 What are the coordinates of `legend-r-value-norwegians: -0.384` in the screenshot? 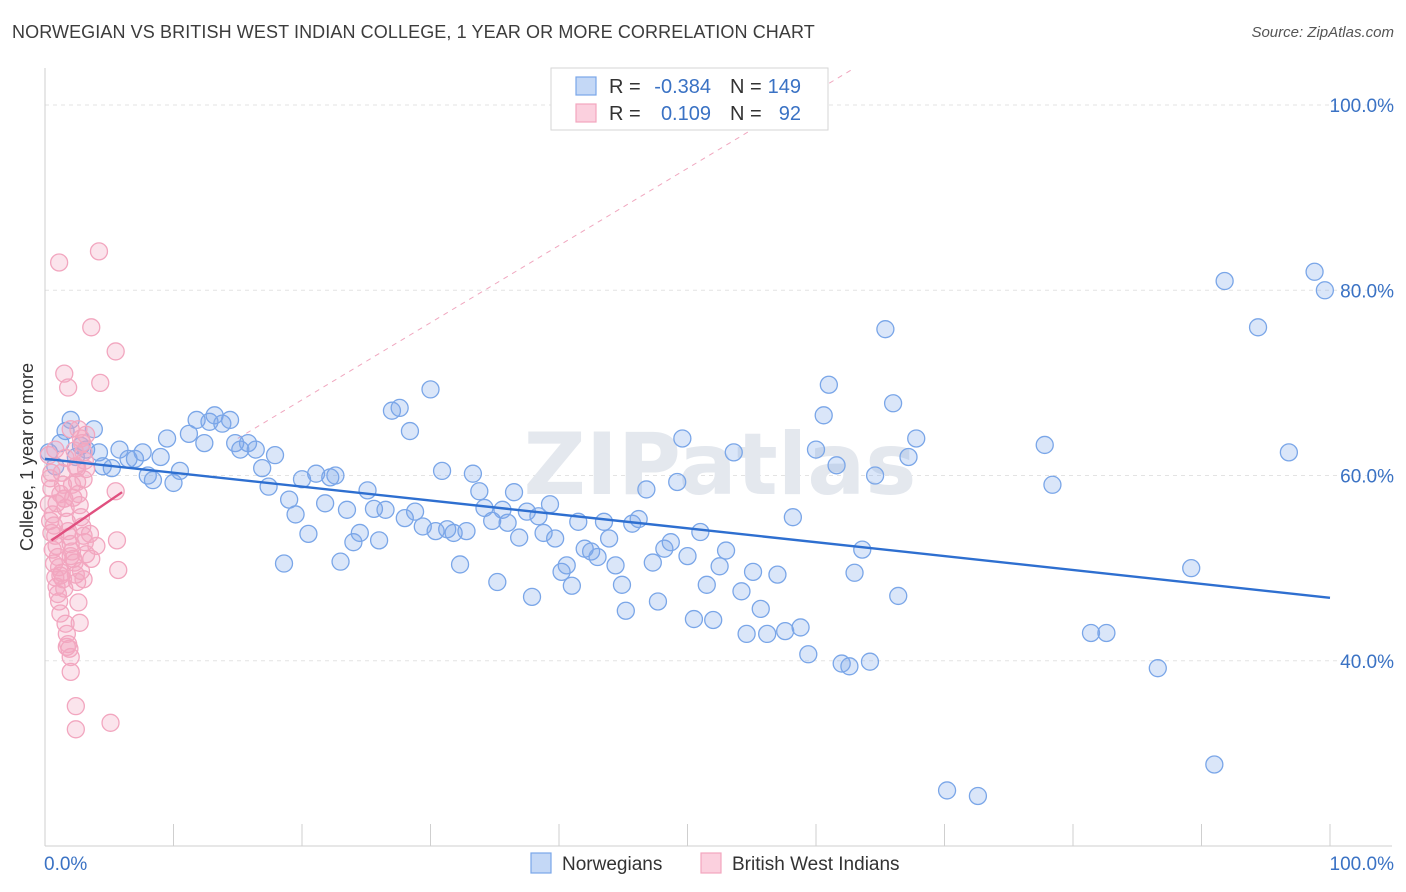 It's located at (682, 87).